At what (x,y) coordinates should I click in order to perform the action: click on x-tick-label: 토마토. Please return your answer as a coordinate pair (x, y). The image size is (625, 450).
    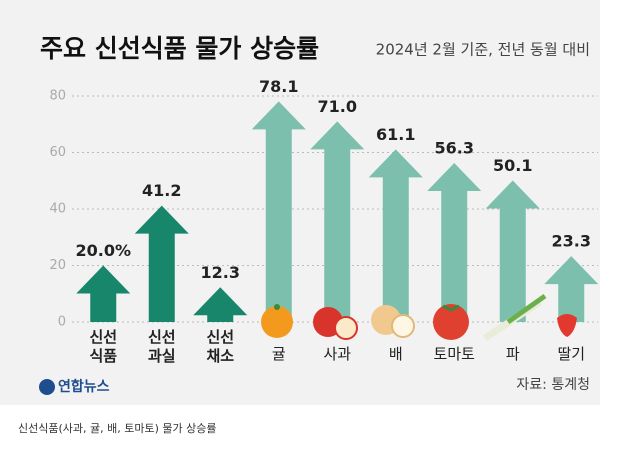
    Looking at the image, I should click on (454, 354).